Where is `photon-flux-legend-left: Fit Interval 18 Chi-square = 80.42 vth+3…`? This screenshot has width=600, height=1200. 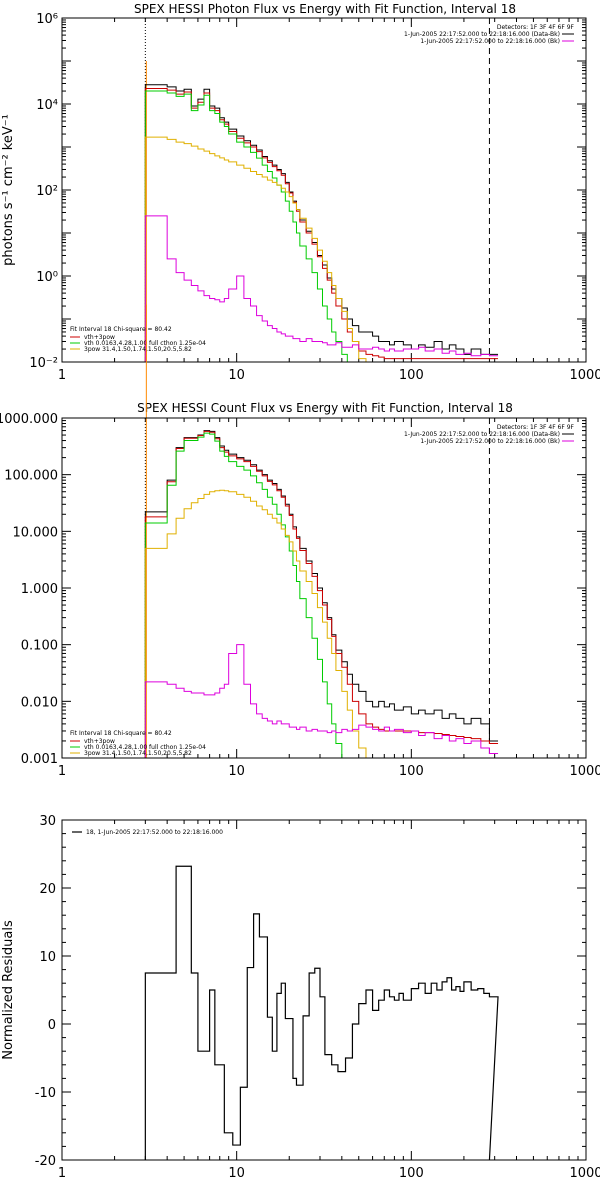
photon-flux-legend-left: Fit Interval 18 Chi-square = 80.42 vth+3… is located at coordinates (138, 339).